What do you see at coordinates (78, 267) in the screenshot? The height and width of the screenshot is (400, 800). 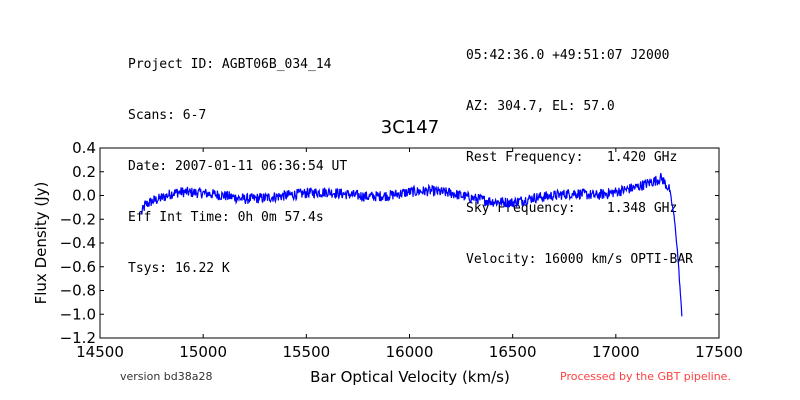 I see `y-tick-label: −0.6` at bounding box center [78, 267].